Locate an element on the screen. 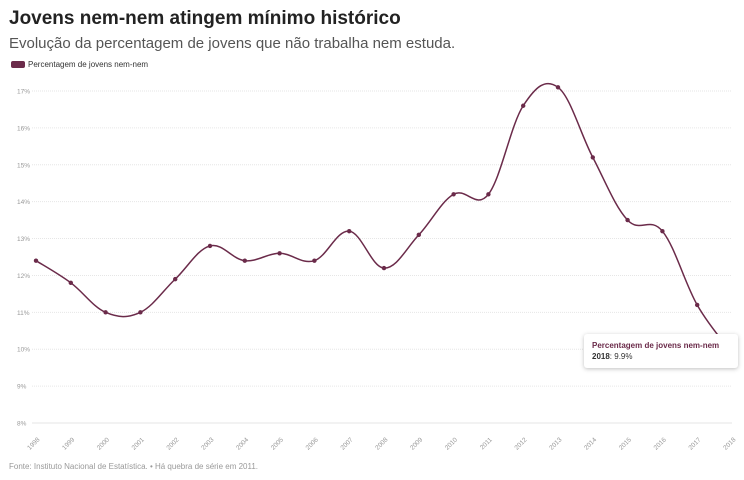  y-tick-label: 15% is located at coordinates (23, 165).